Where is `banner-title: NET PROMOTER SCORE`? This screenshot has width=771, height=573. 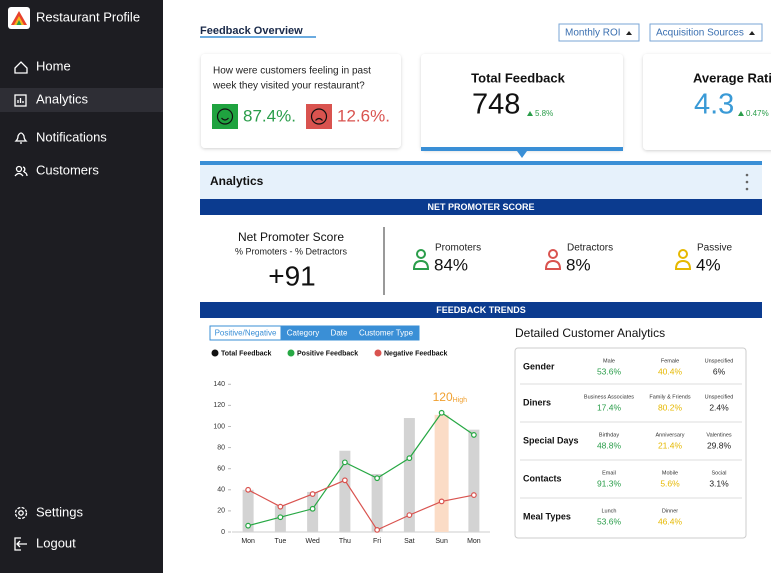
banner-title: NET PROMOTER SCORE is located at coordinates (480, 207).